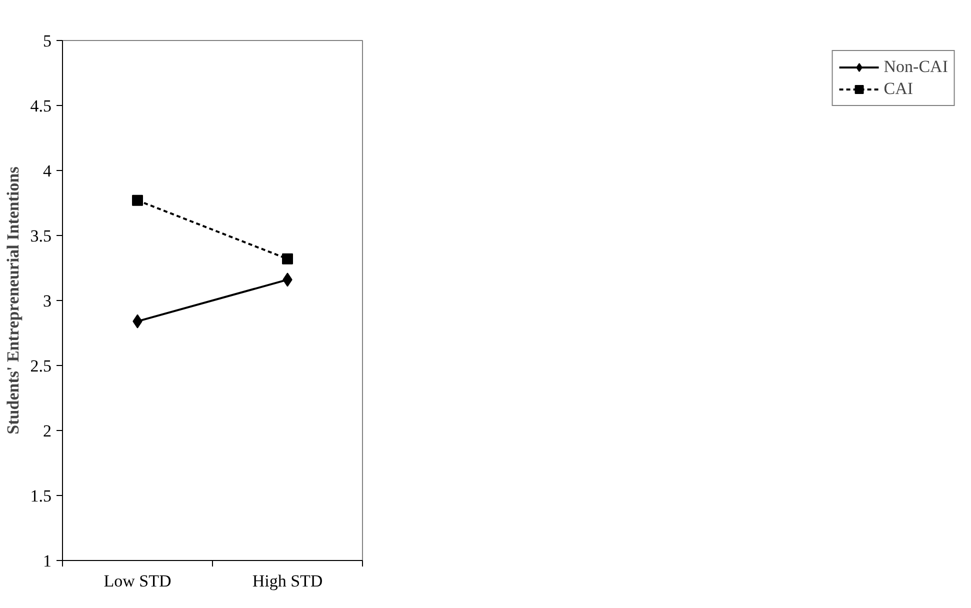 Image resolution: width=971 pixels, height=608 pixels. Describe the element at coordinates (47, 301) in the screenshot. I see `y-tick-label: 3` at that location.